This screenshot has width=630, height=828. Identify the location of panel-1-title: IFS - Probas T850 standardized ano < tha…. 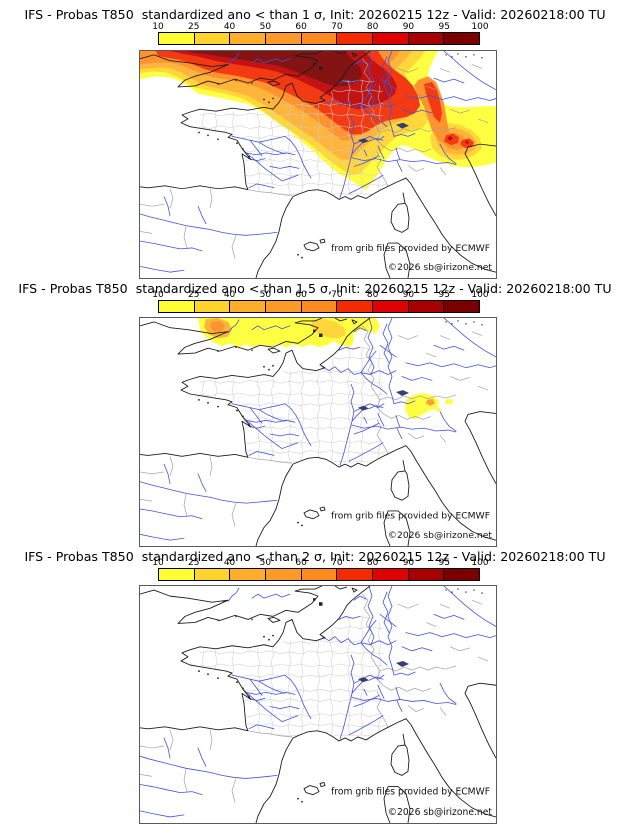
(315, 14).